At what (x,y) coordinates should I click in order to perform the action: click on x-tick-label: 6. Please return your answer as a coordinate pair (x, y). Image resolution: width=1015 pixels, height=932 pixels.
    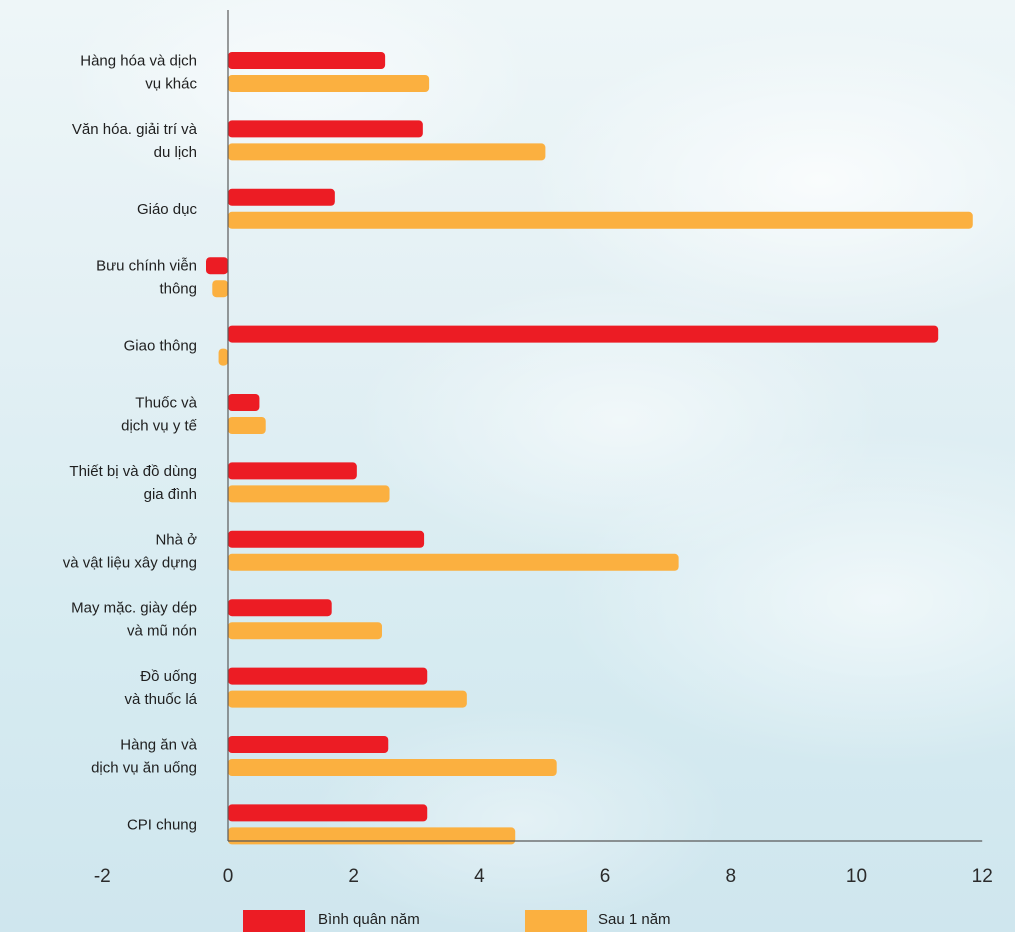
    Looking at the image, I should click on (605, 876).